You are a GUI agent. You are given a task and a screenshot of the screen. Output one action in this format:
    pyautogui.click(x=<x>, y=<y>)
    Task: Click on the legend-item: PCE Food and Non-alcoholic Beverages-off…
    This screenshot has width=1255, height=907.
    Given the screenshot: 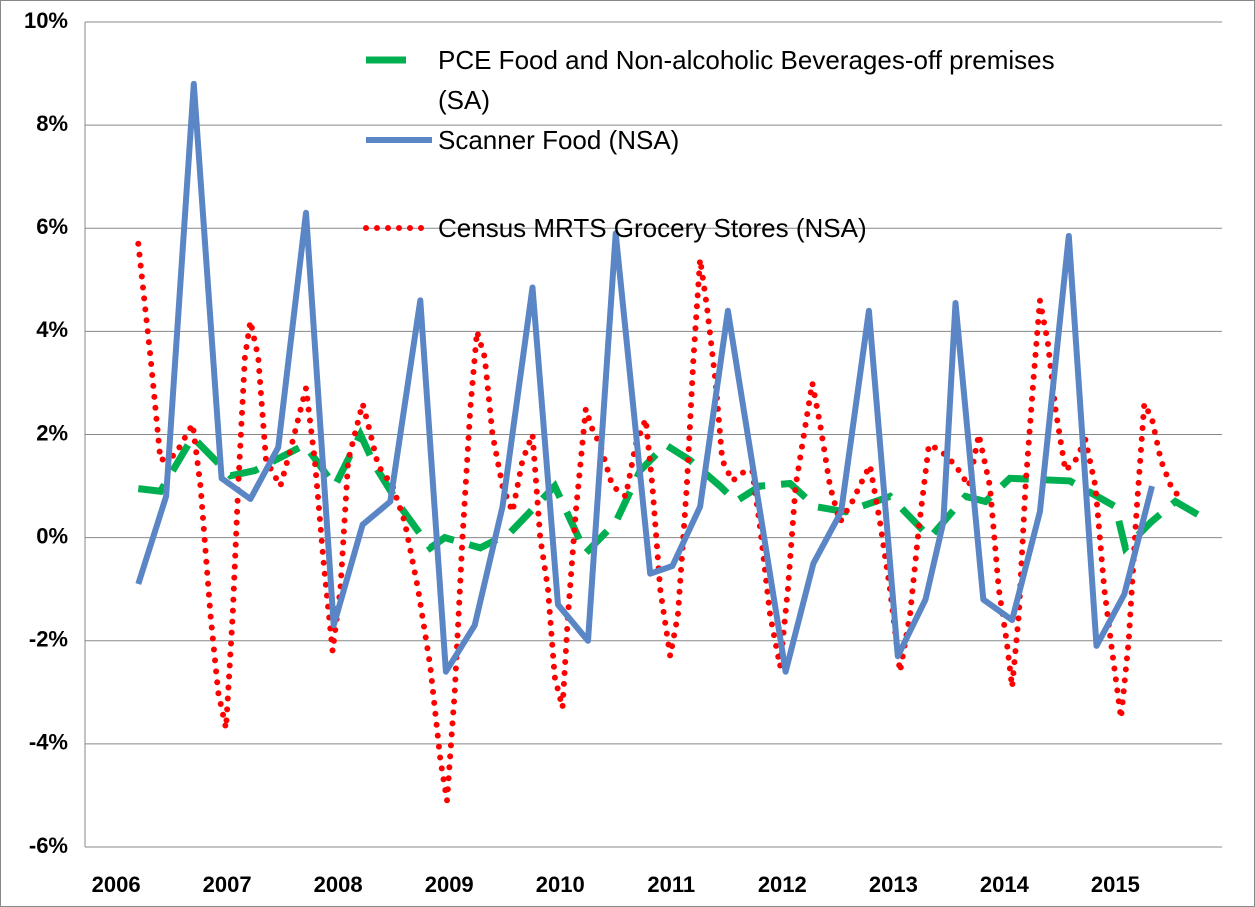 What is the action you would take?
    pyautogui.click(x=722, y=80)
    